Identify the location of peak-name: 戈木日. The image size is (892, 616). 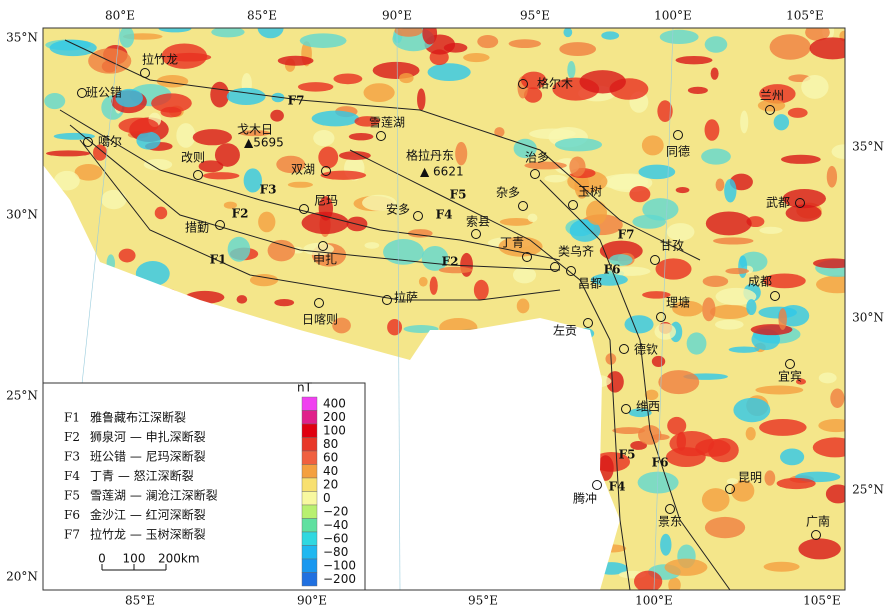
(255, 130).